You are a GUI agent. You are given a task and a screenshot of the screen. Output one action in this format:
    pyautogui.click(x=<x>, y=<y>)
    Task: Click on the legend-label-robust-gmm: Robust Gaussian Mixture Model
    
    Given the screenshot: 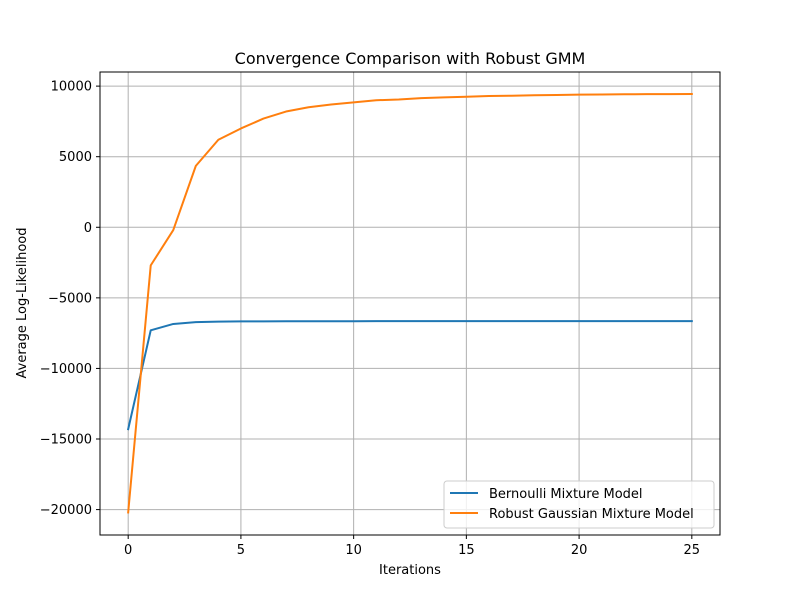 What is the action you would take?
    pyautogui.click(x=591, y=514)
    